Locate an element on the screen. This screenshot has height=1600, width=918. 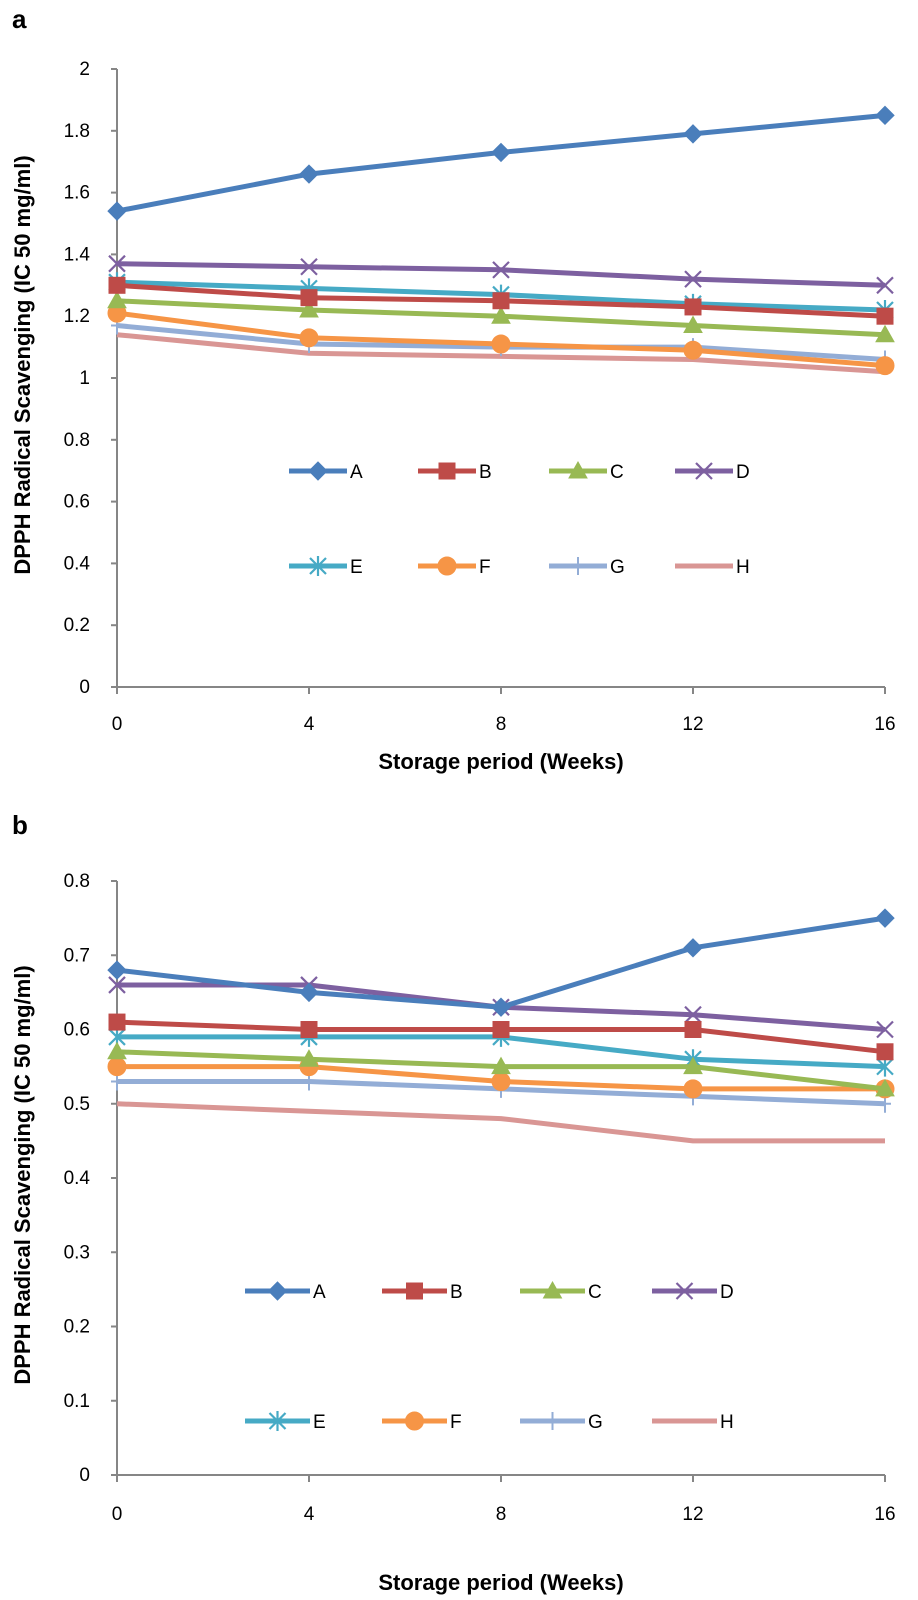
x-tick-label: 8 is located at coordinates (501, 724).